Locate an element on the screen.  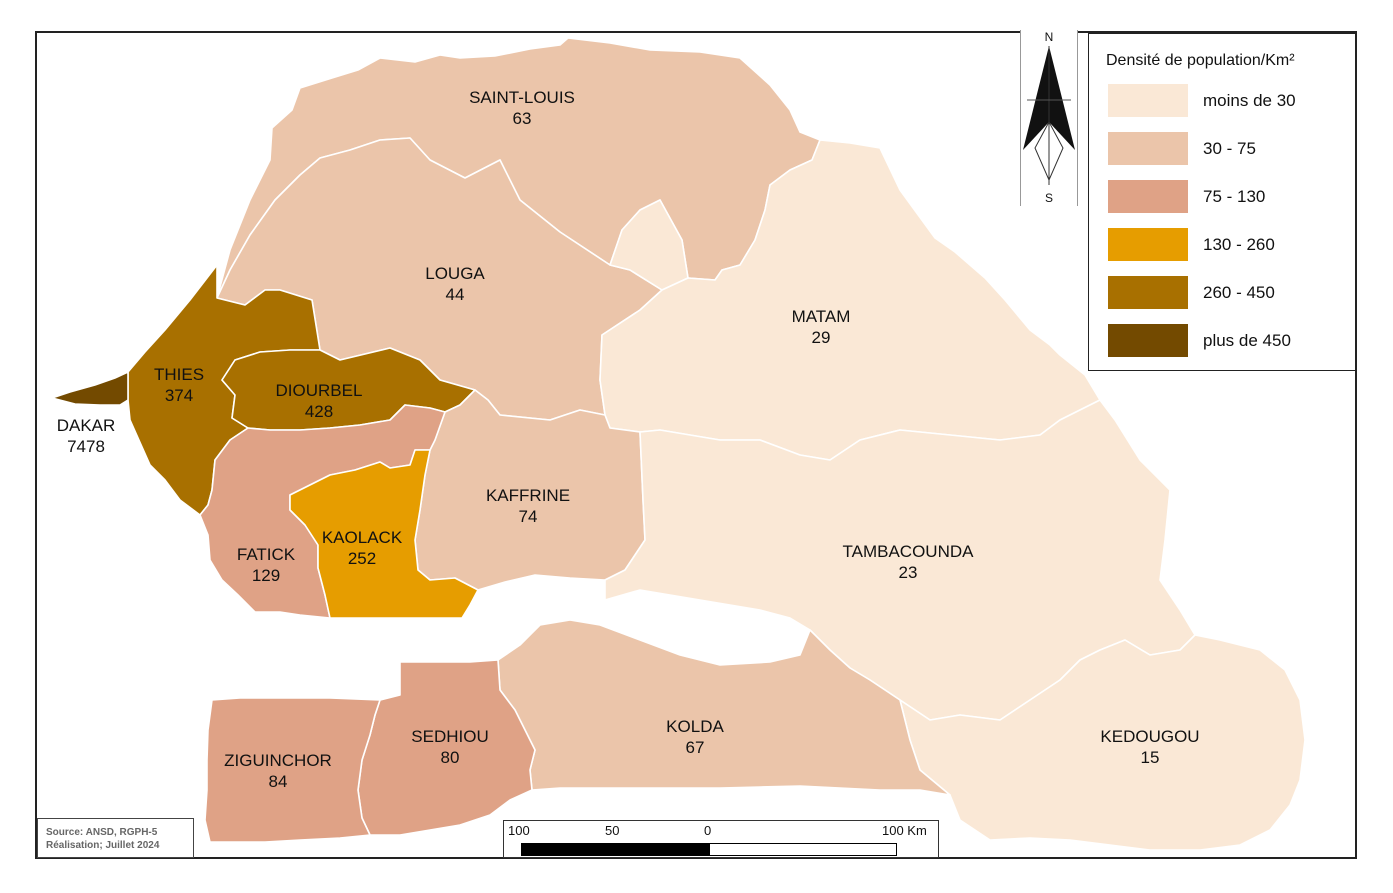
region-kaolack is located at coordinates (384, 534).